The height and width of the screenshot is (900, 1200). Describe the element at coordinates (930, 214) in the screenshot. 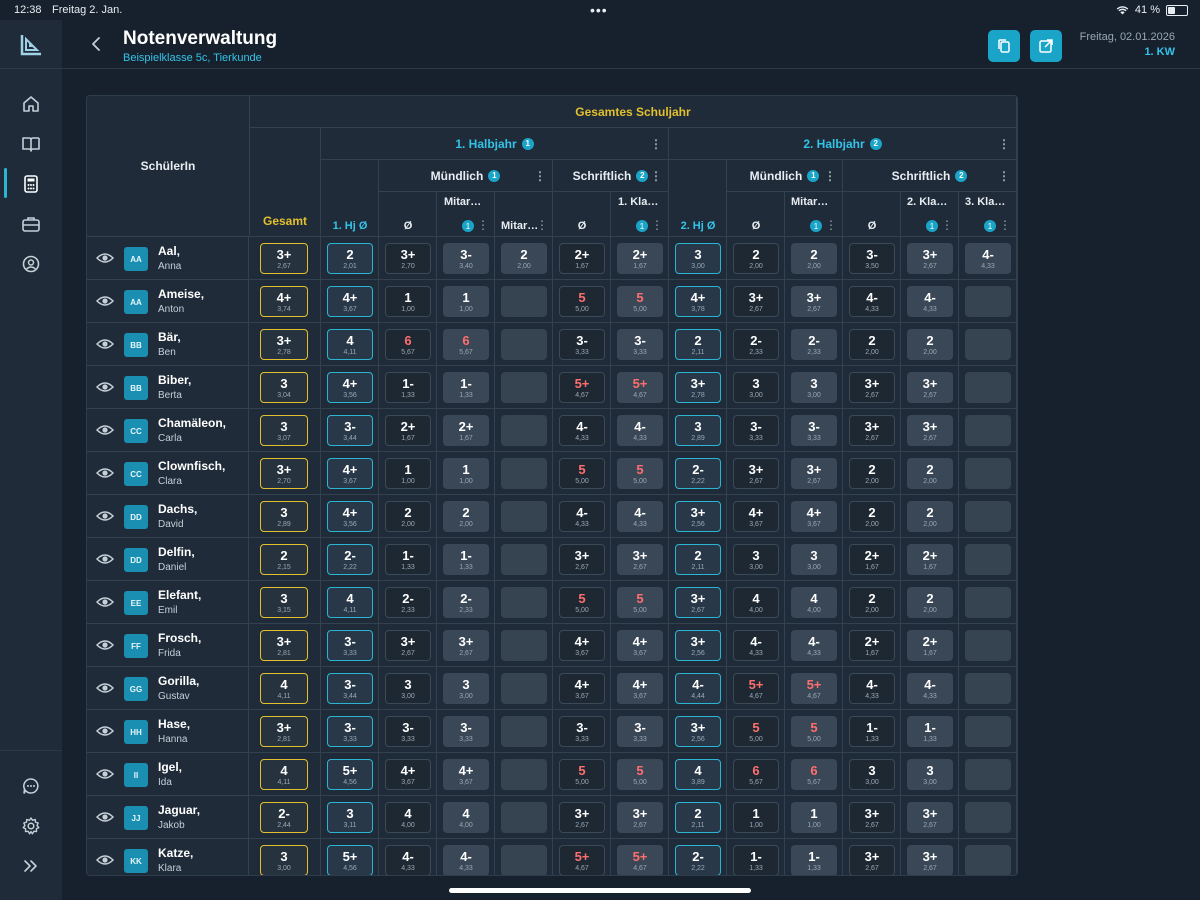

I see `s2-klausur2-header` at that location.